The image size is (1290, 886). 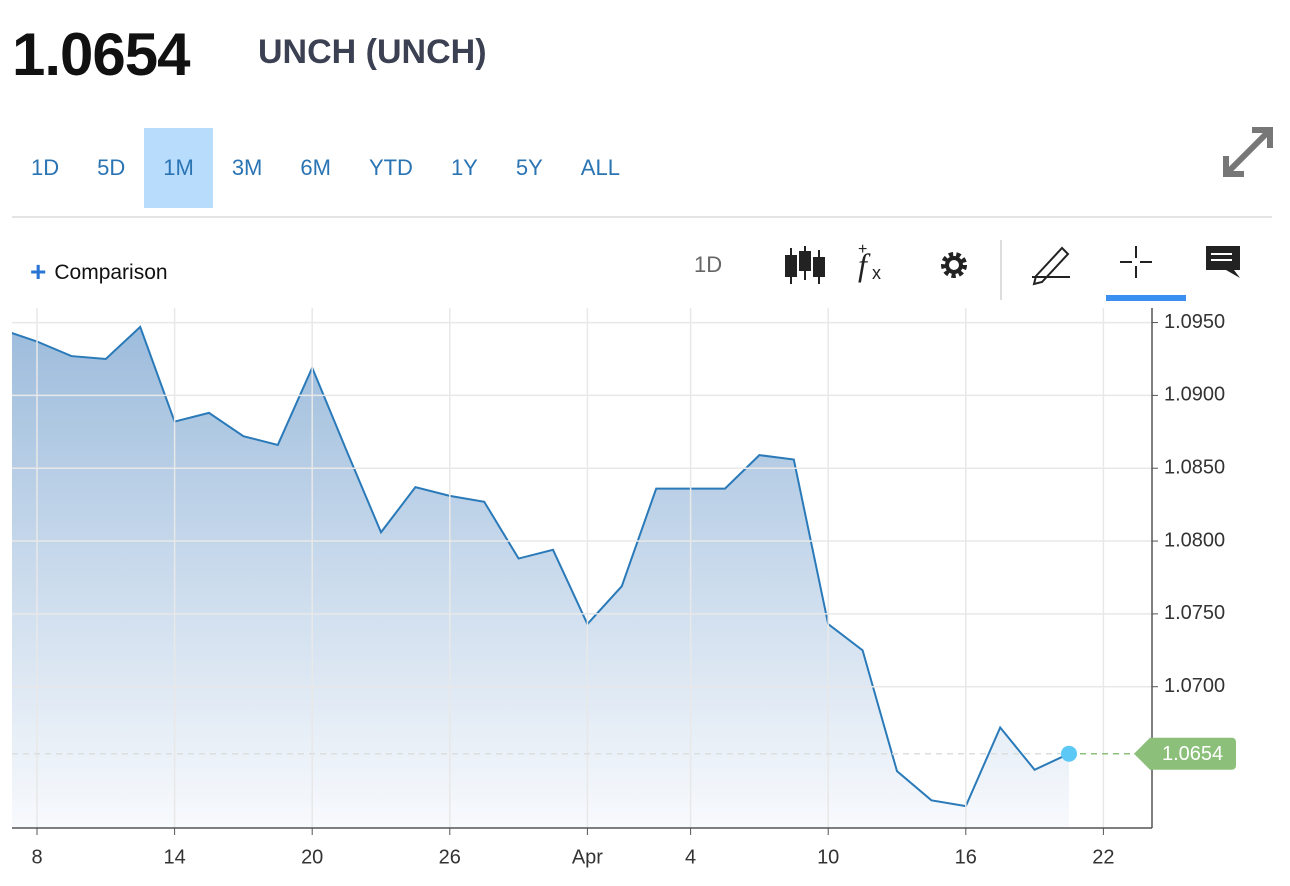 What do you see at coordinates (690, 857) in the screenshot?
I see `x-tick-label: 4` at bounding box center [690, 857].